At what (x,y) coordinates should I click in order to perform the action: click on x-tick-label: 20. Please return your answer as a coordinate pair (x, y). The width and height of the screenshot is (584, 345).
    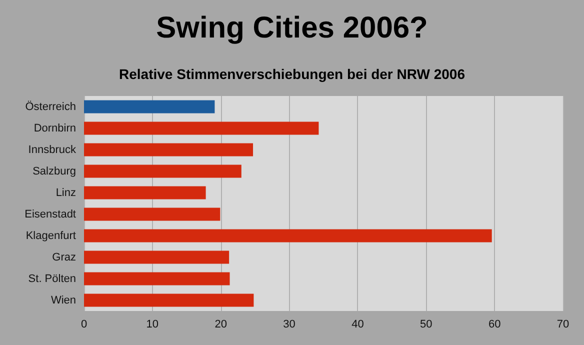
    Looking at the image, I should click on (220, 324).